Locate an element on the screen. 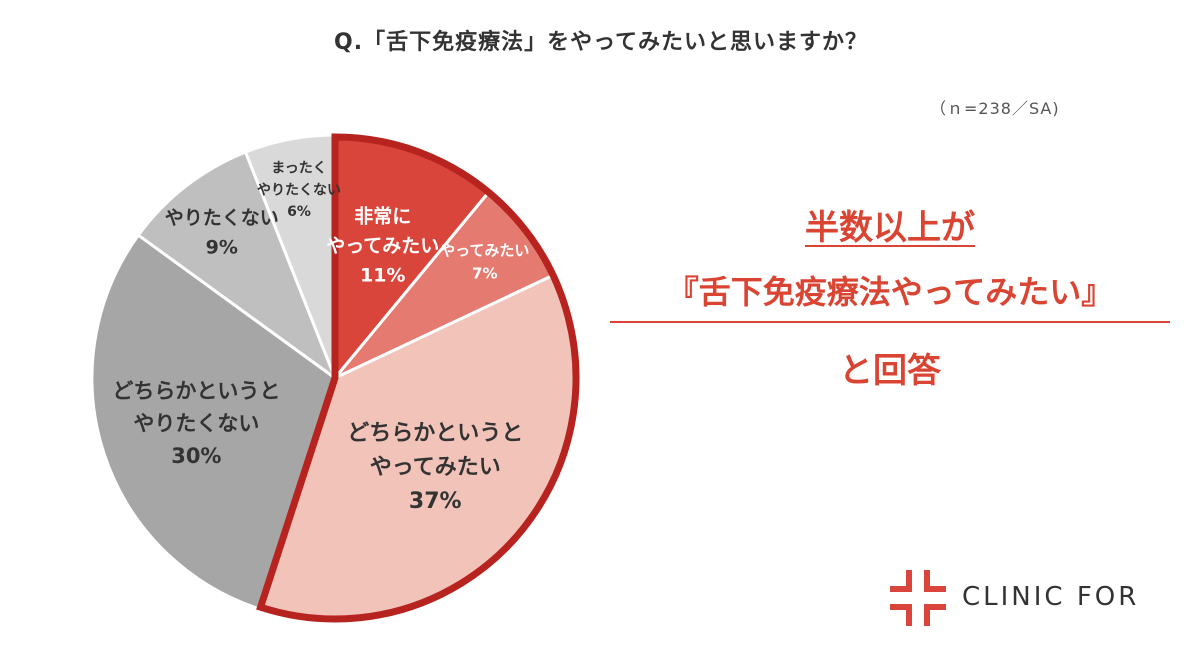 Image resolution: width=1202 pixels, height=672 pixels. slice-label-2: やってみたい 7% is located at coordinates (484, 261).